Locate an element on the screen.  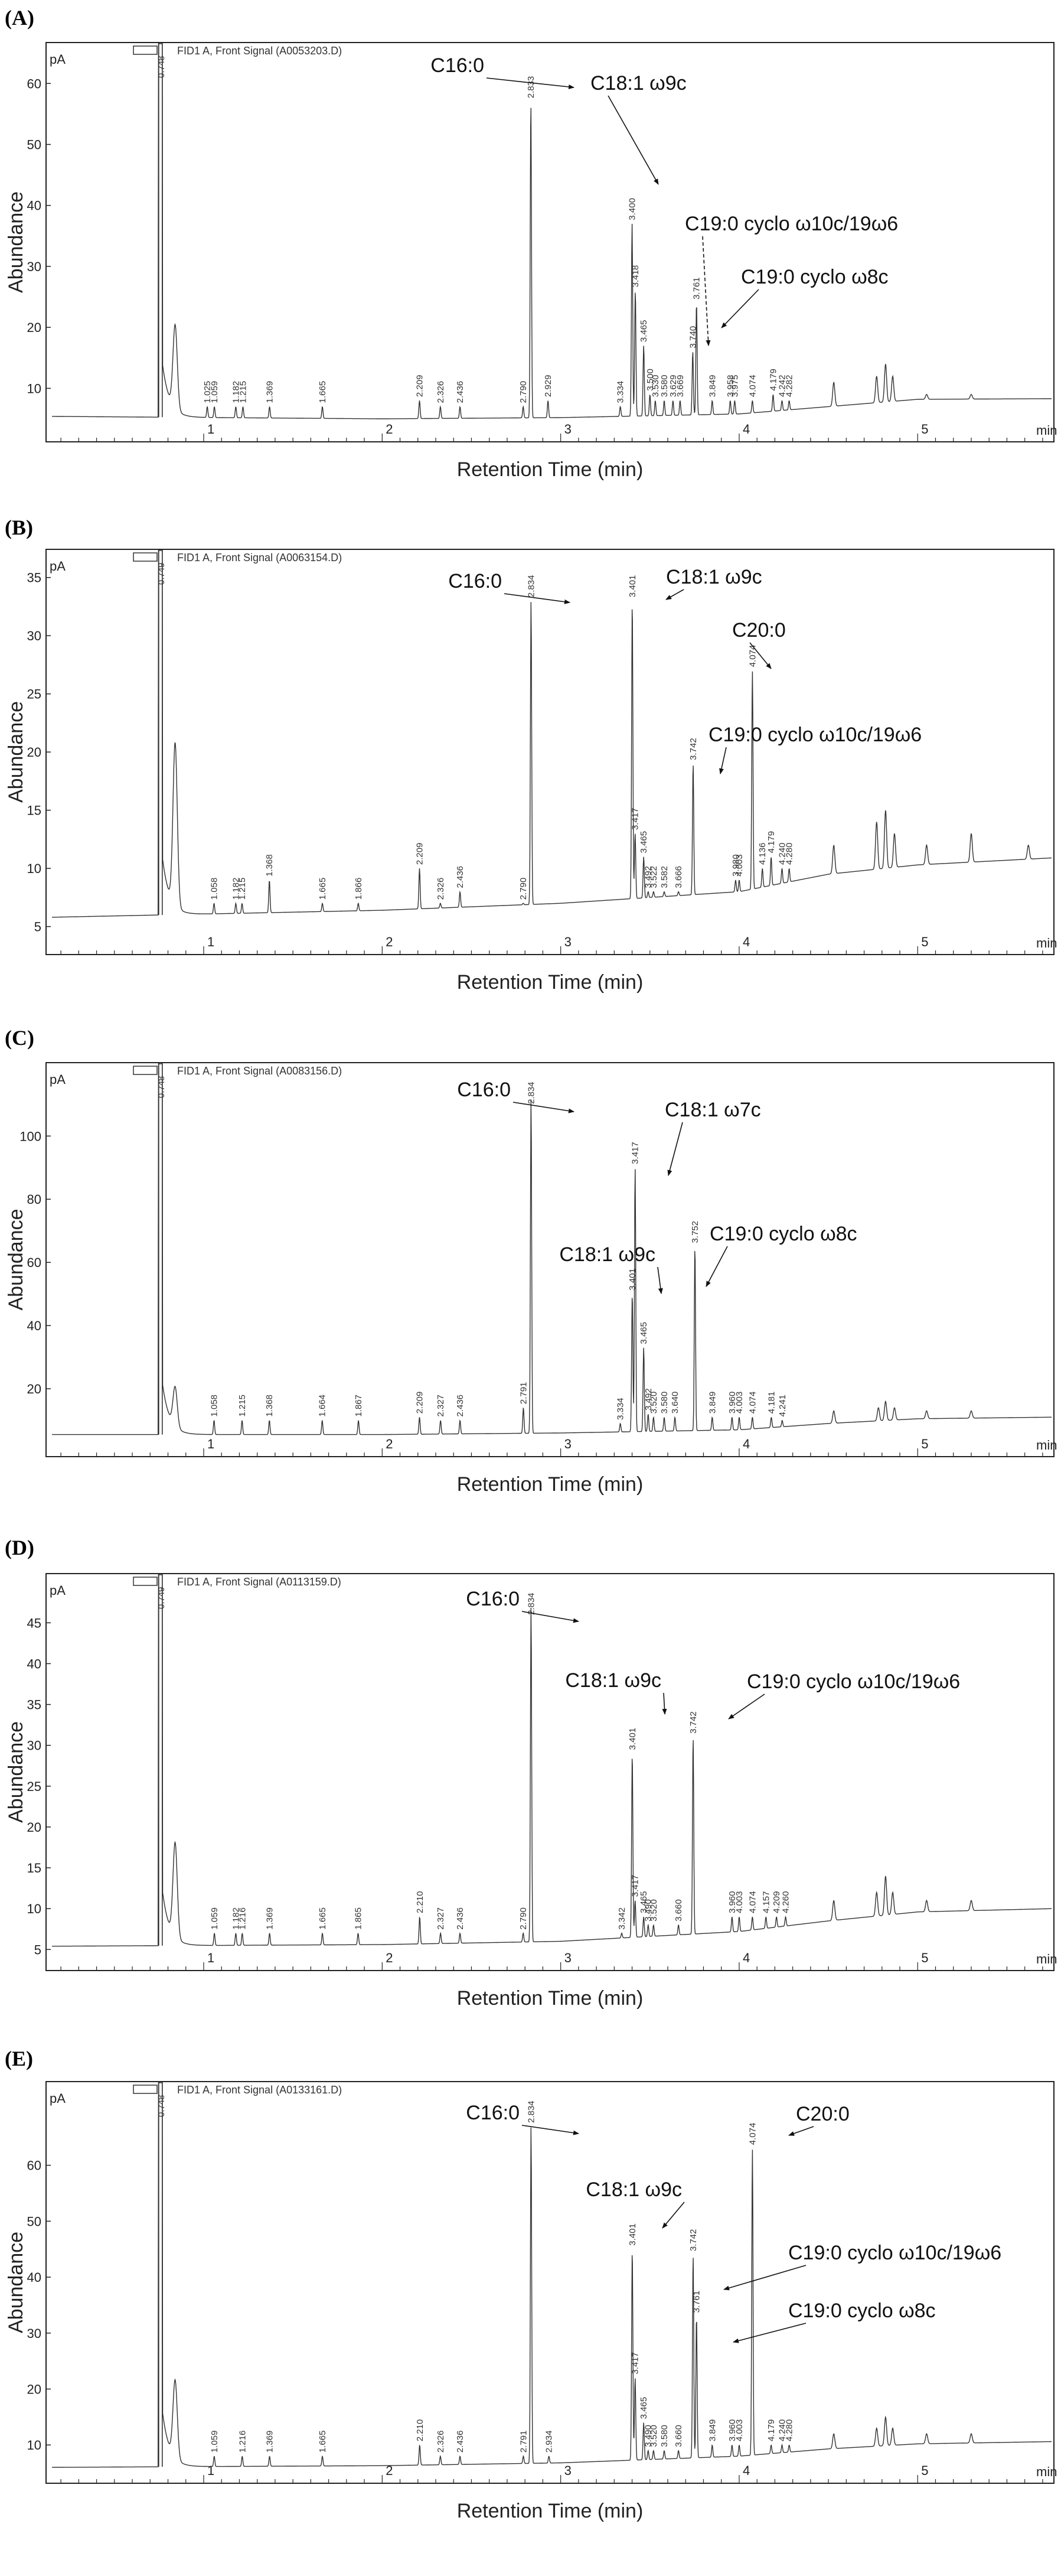
peak-label: 3.740 is located at coordinates (693, 337).